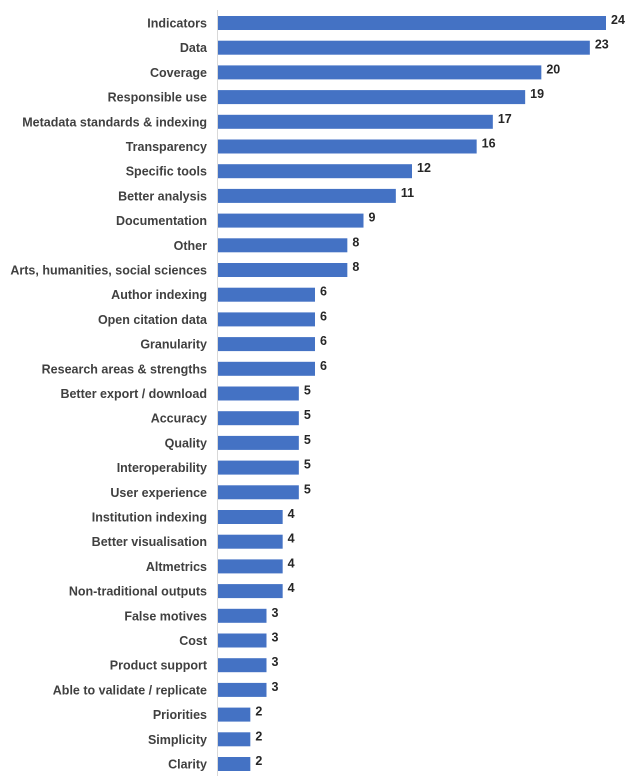  What do you see at coordinates (124, 369) in the screenshot?
I see `category-label: Research areas & strengths` at bounding box center [124, 369].